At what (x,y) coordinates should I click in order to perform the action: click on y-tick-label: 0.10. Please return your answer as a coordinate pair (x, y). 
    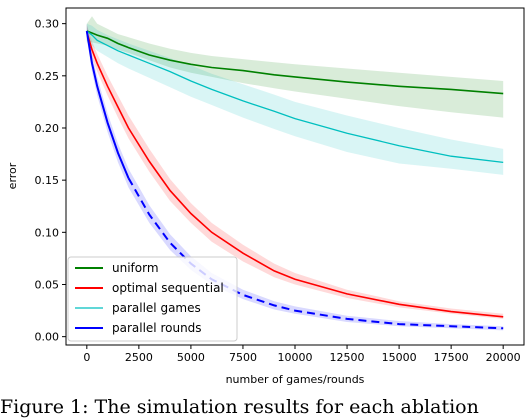
    Looking at the image, I should click on (47, 232).